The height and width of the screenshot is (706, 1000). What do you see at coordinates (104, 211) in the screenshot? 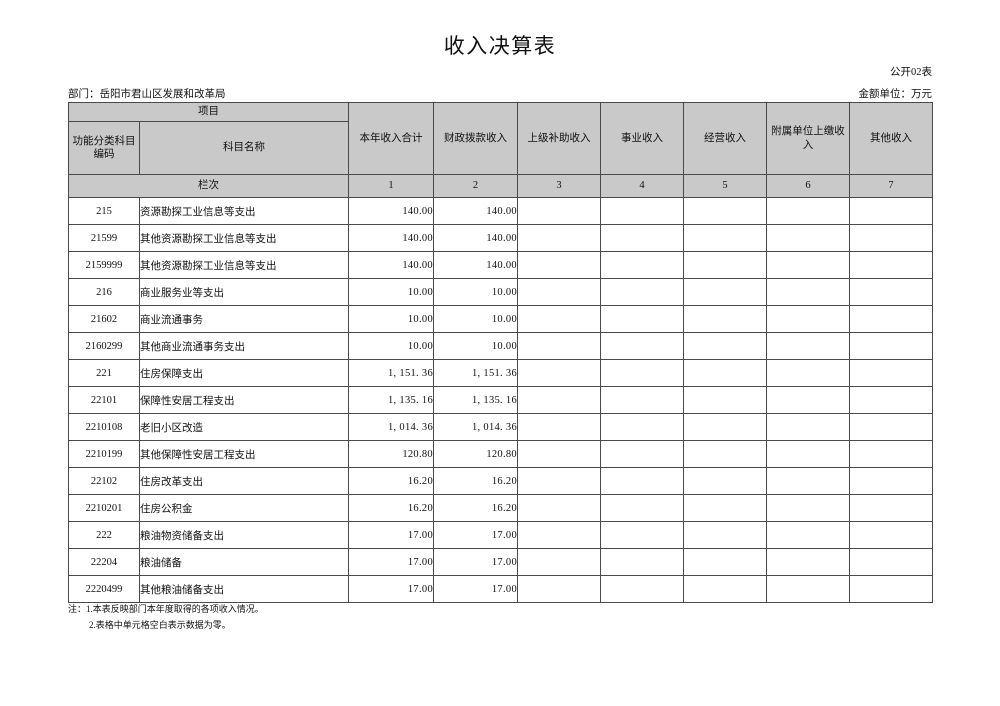
I see `cell-code: 215` at bounding box center [104, 211].